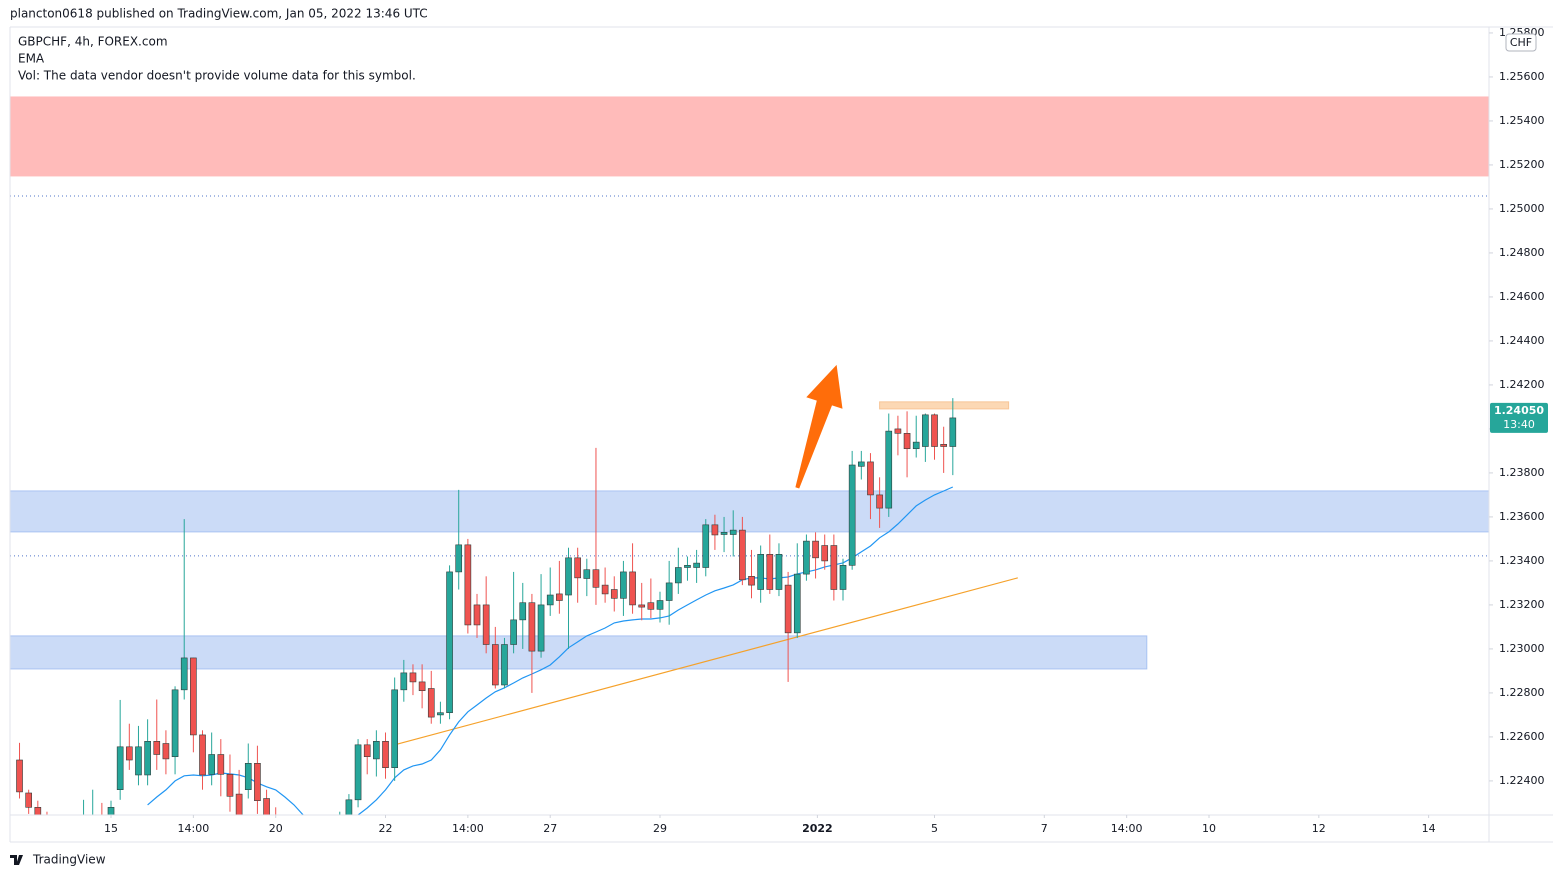  I want to click on y-tick-label: 1.23800, so click(1522, 472).